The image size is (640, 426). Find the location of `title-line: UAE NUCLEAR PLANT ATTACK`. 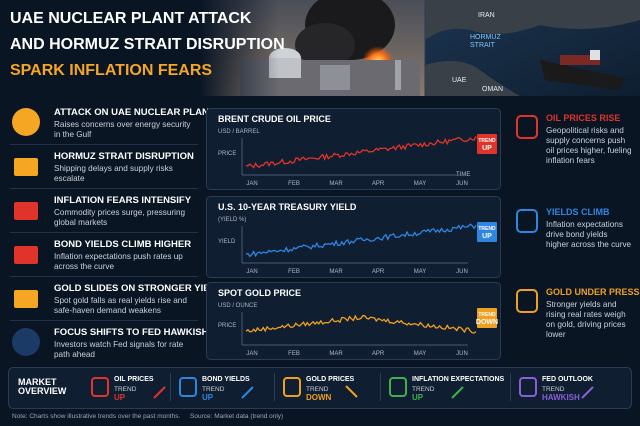

title-line: UAE NUCLEAR PLANT ATTACK is located at coordinates (131, 18).